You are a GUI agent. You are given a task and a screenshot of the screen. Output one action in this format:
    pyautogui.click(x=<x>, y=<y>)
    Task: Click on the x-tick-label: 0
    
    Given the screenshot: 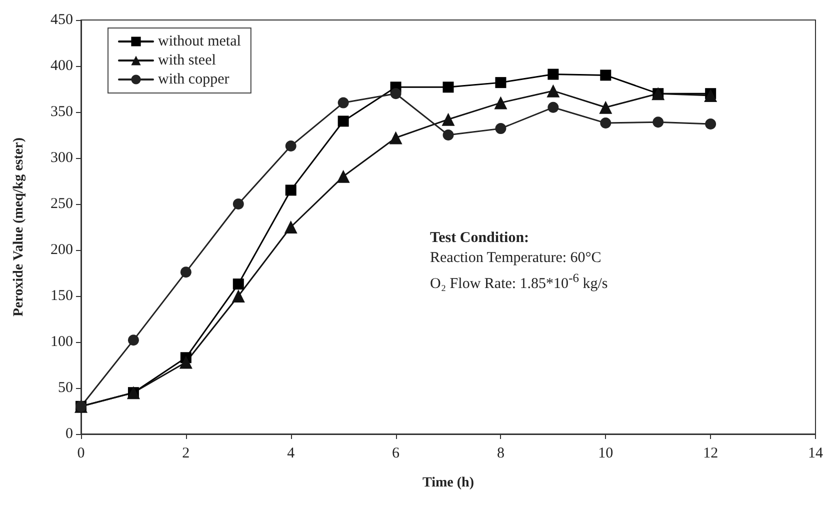 What is the action you would take?
    pyautogui.click(x=81, y=454)
    